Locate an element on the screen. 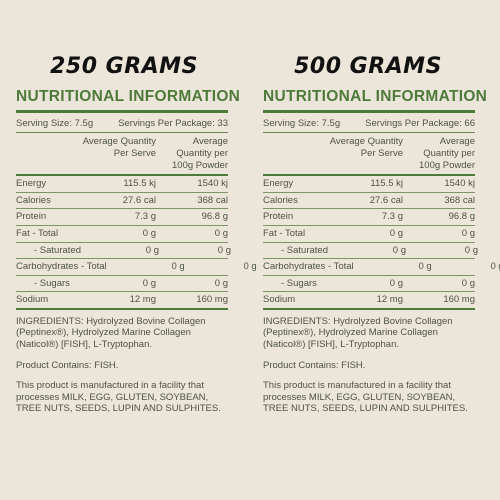  heading-250-grams: 250 GRAMS is located at coordinates (124, 66).